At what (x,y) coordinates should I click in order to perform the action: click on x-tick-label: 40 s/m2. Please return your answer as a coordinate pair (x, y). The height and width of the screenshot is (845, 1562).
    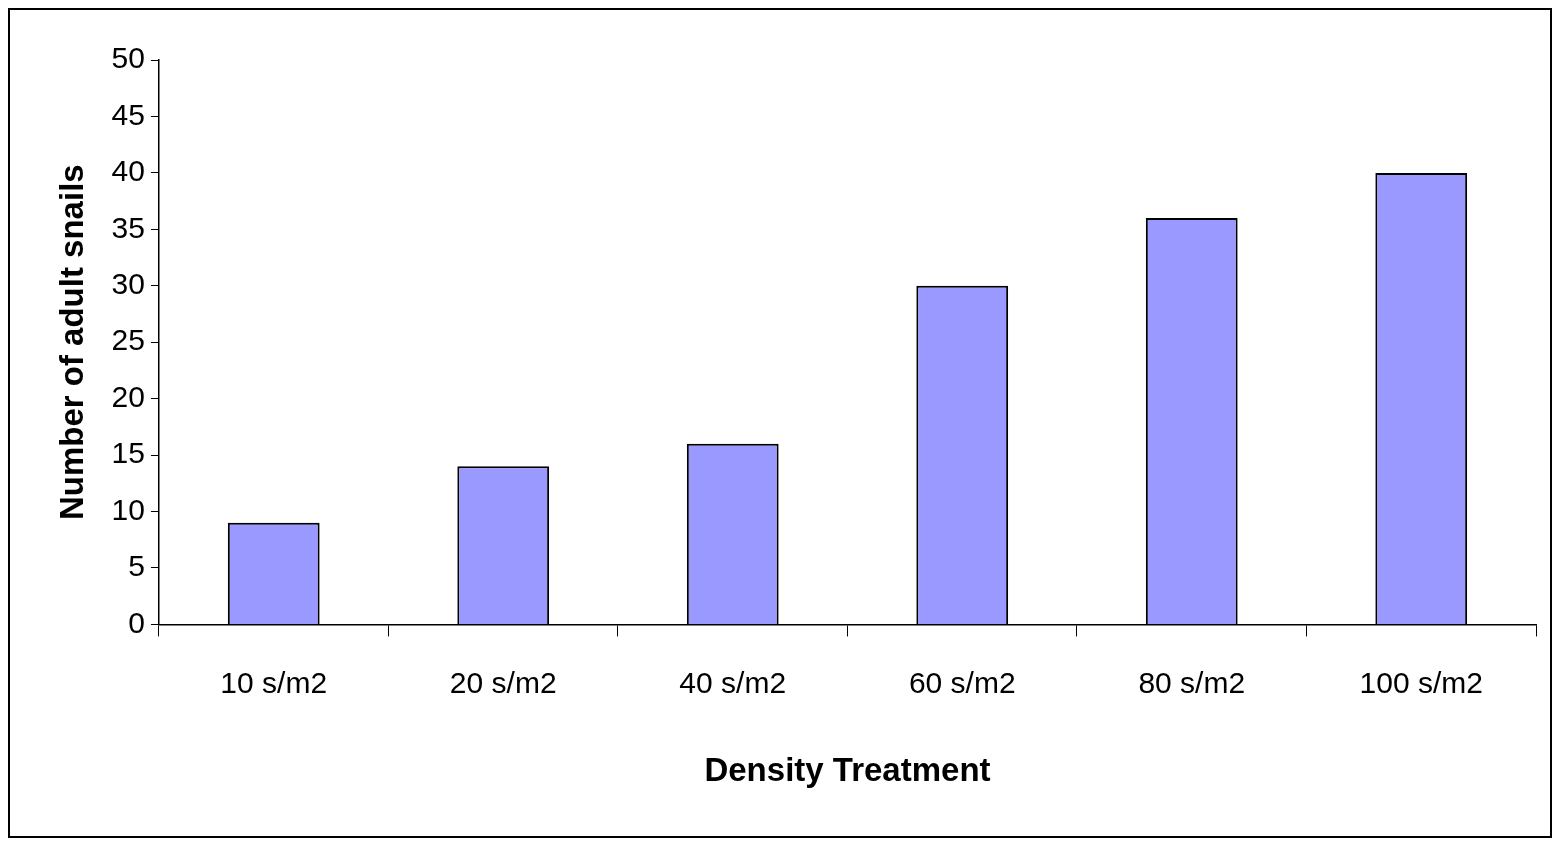
    Looking at the image, I should click on (733, 682).